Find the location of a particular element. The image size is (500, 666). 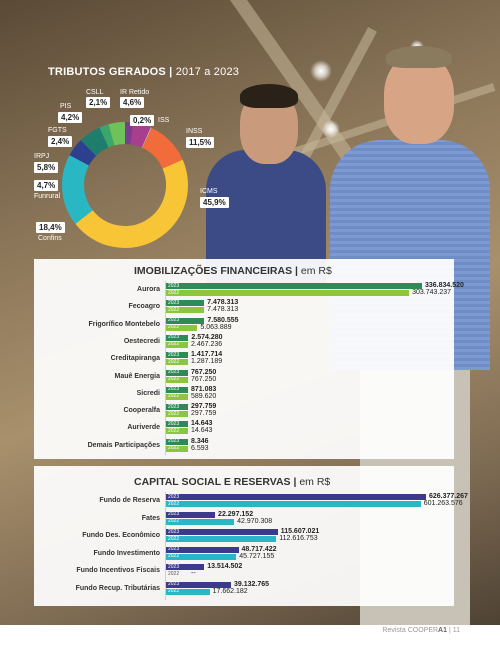

bar-value-2023: 2.574.280 is located at coordinates (207, 337).